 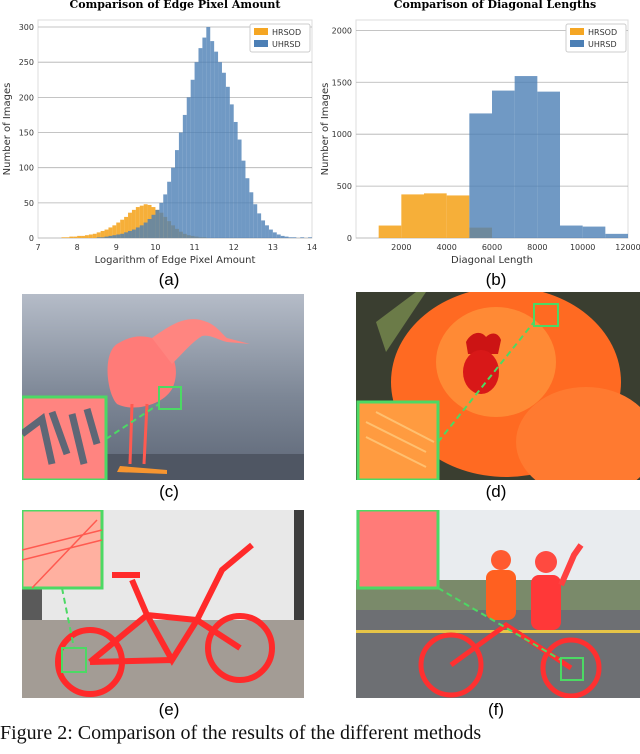 What do you see at coordinates (163, 387) in the screenshot?
I see `image-c-egret` at bounding box center [163, 387].